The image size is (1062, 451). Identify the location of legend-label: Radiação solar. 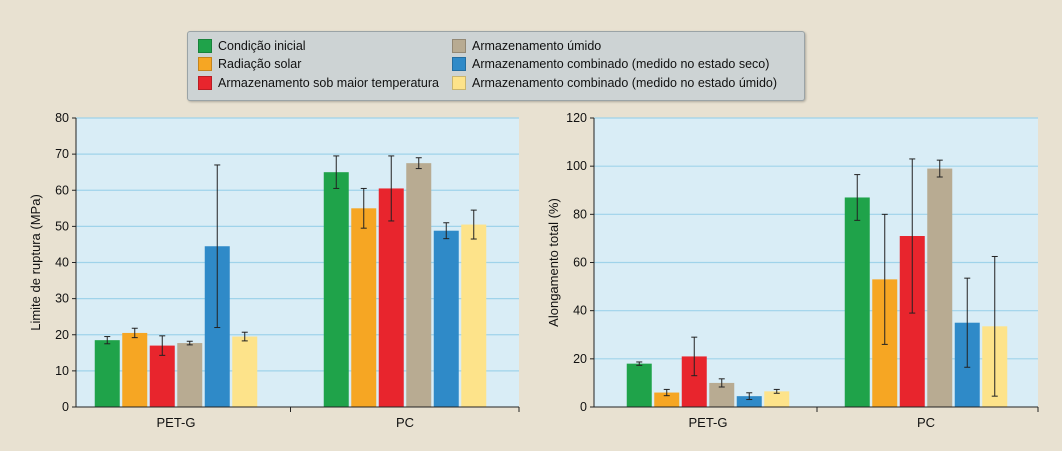
(260, 64).